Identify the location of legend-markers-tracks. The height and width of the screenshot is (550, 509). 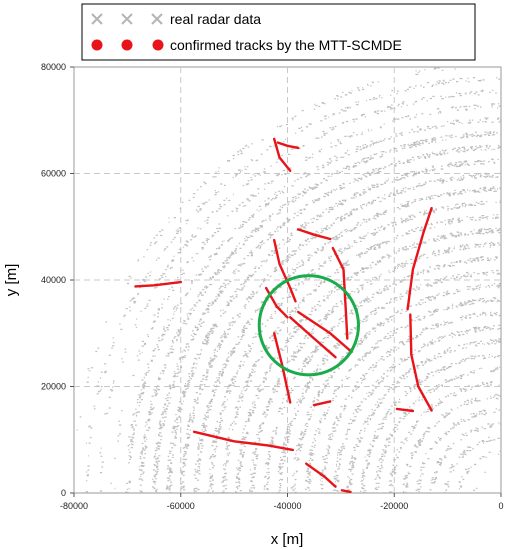
(127, 45).